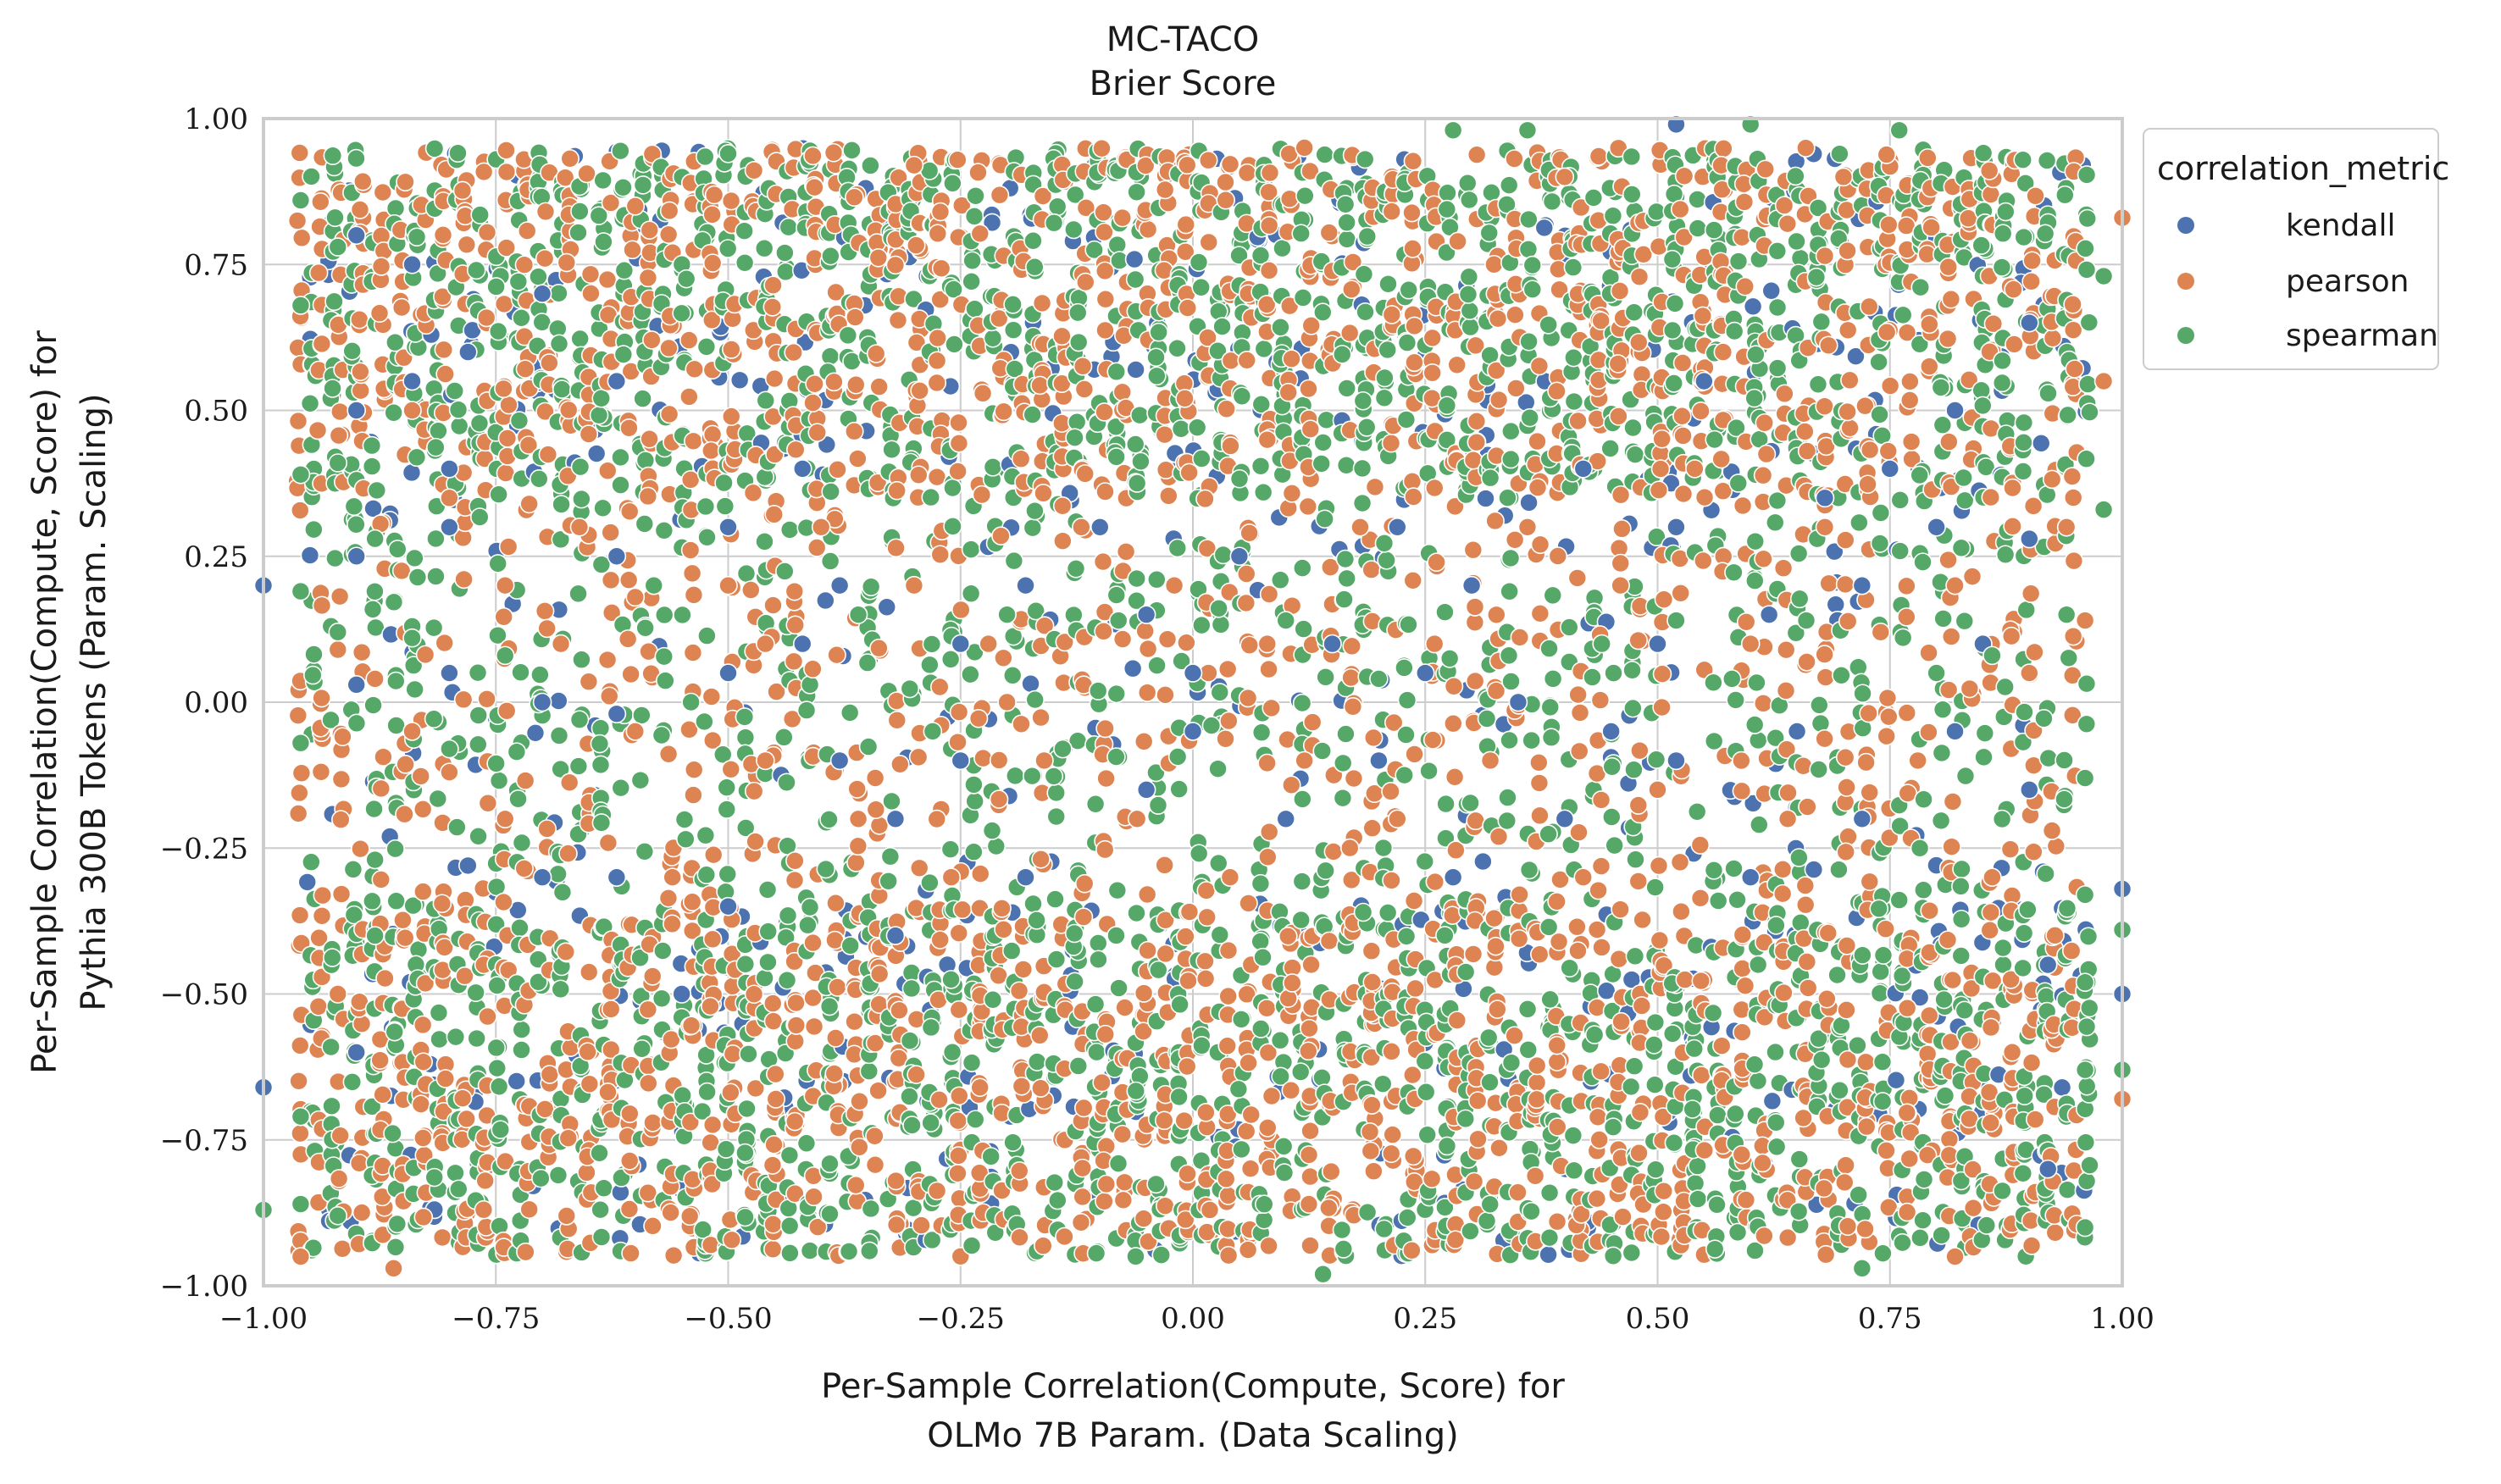  What do you see at coordinates (1183, 39) in the screenshot?
I see `chart-title: MC-TACO` at bounding box center [1183, 39].